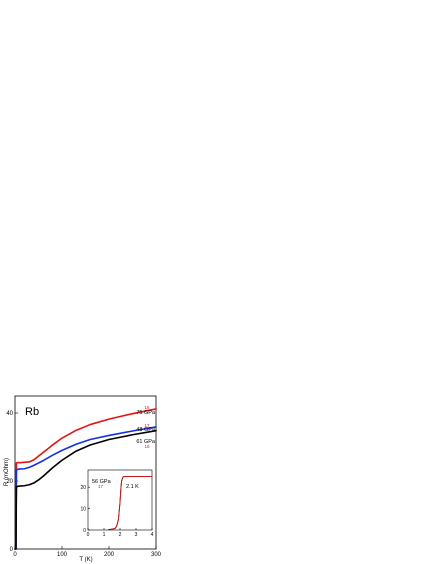 Image resolution: width=436 pixels, height=564 pixels. What do you see at coordinates (9, 414) in the screenshot?
I see `y-tick-label-2: 40` at bounding box center [9, 414].